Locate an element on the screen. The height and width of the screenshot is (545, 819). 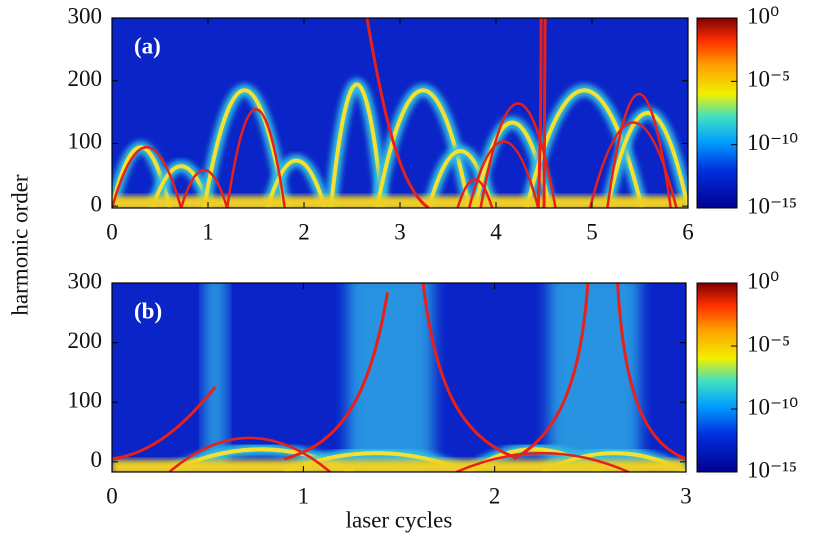
x-axis-label: laser cycles is located at coordinates (399, 519).